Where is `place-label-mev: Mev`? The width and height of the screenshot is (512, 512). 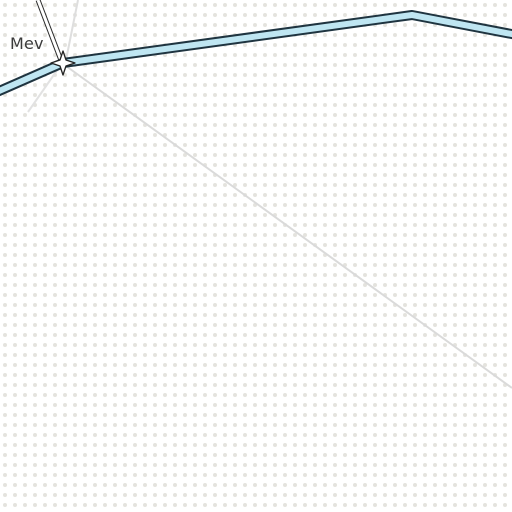 place-label-mev: Mev is located at coordinates (27, 43).